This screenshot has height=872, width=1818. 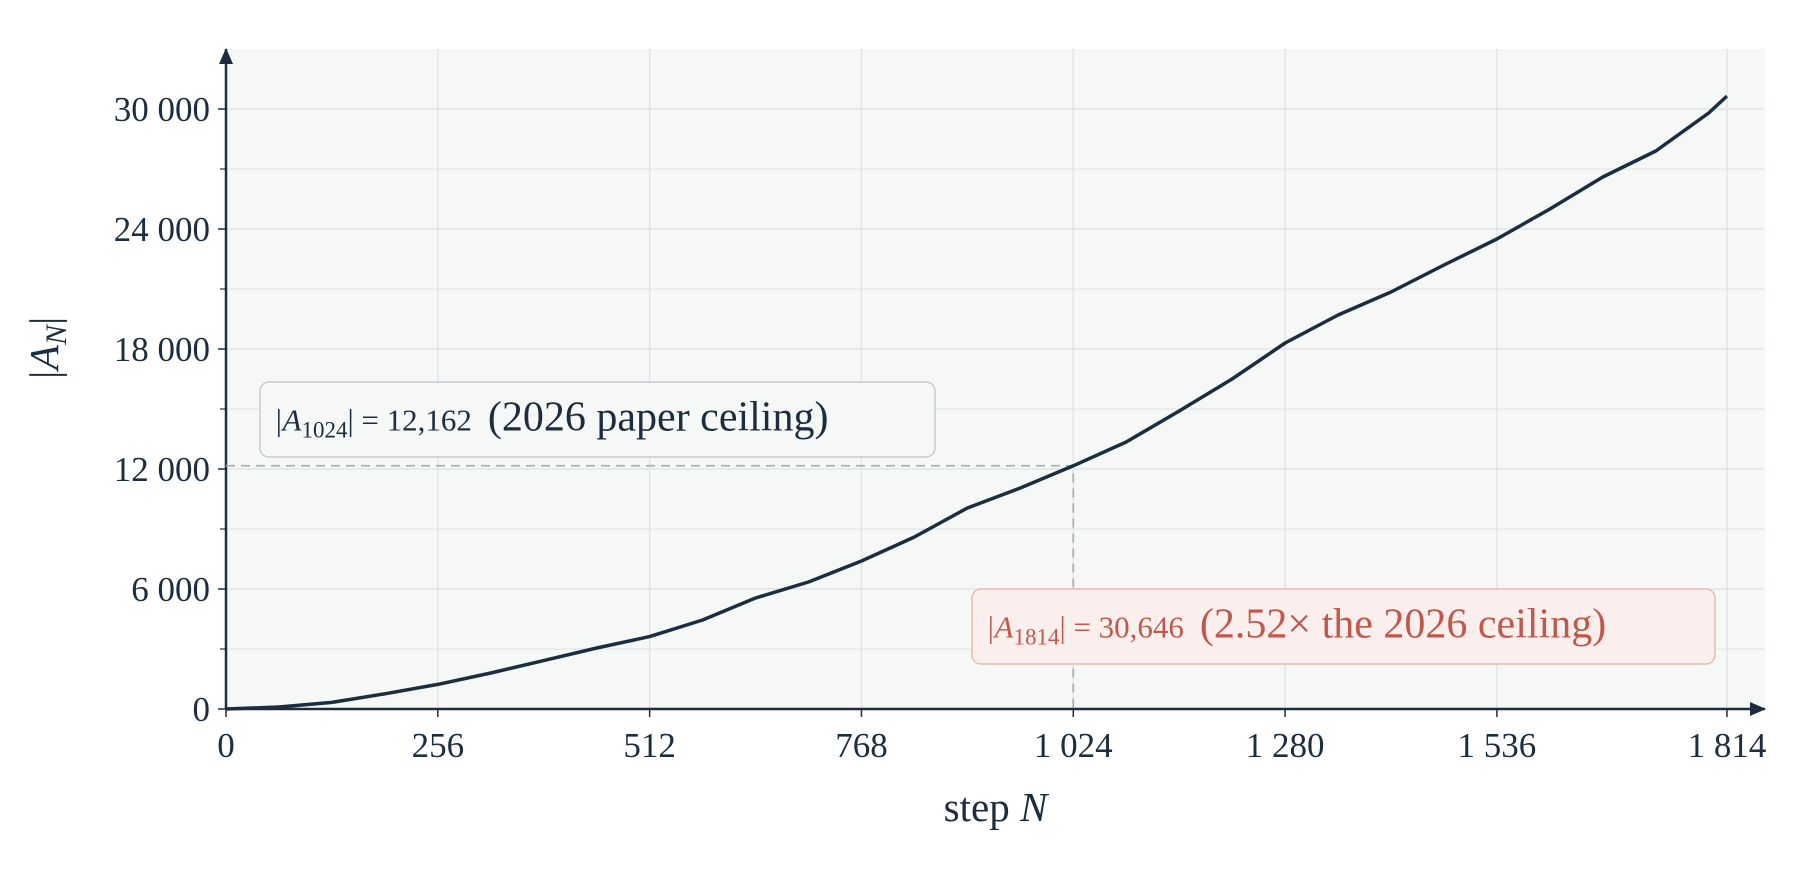 I want to click on x-tick-label: 1 814, so click(x=1727, y=745).